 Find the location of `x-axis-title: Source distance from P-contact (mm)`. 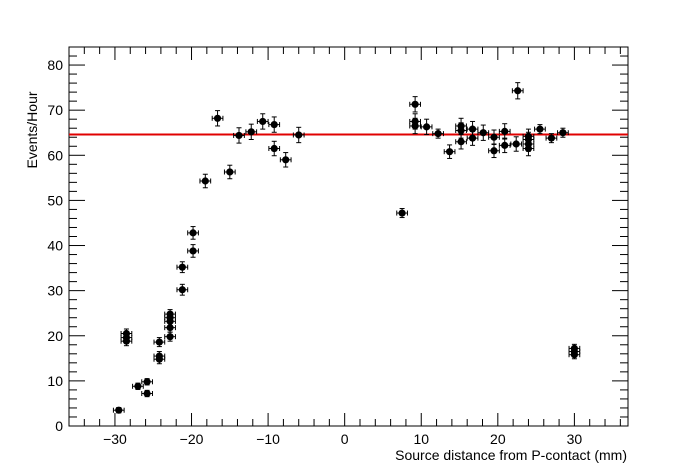

x-axis-title: Source distance from P-contact (mm) is located at coordinates (511, 455).